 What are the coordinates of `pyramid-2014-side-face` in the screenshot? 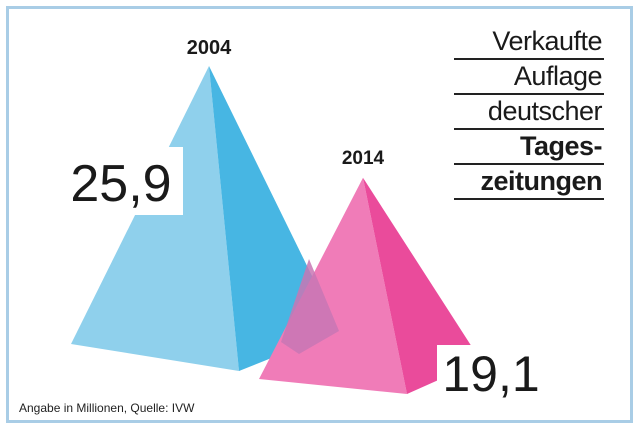 It's located at (422, 285).